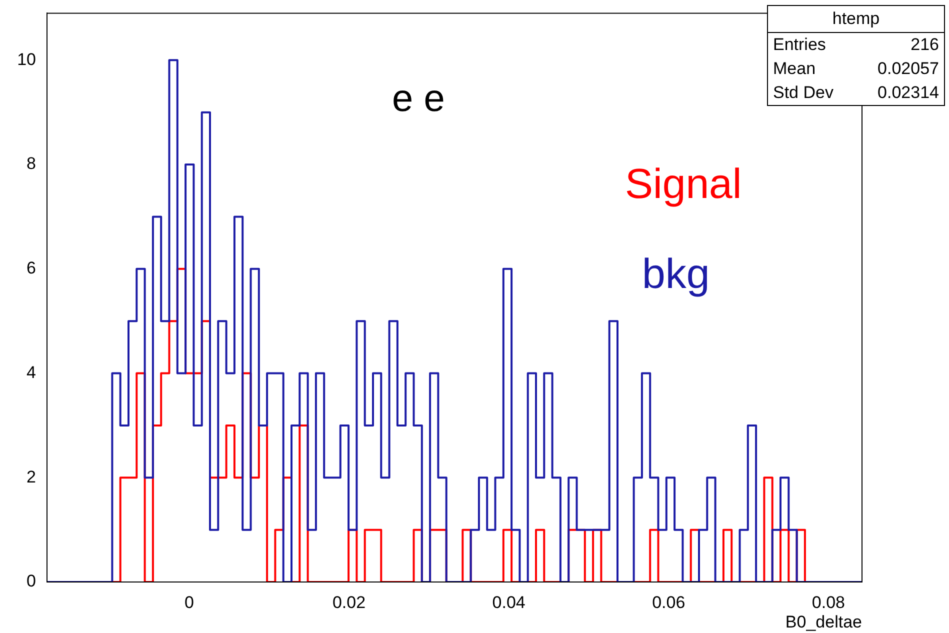 The height and width of the screenshot is (633, 949). What do you see at coordinates (856, 92) in the screenshot?
I see `text: Std Dev 0.02314` at bounding box center [856, 92].